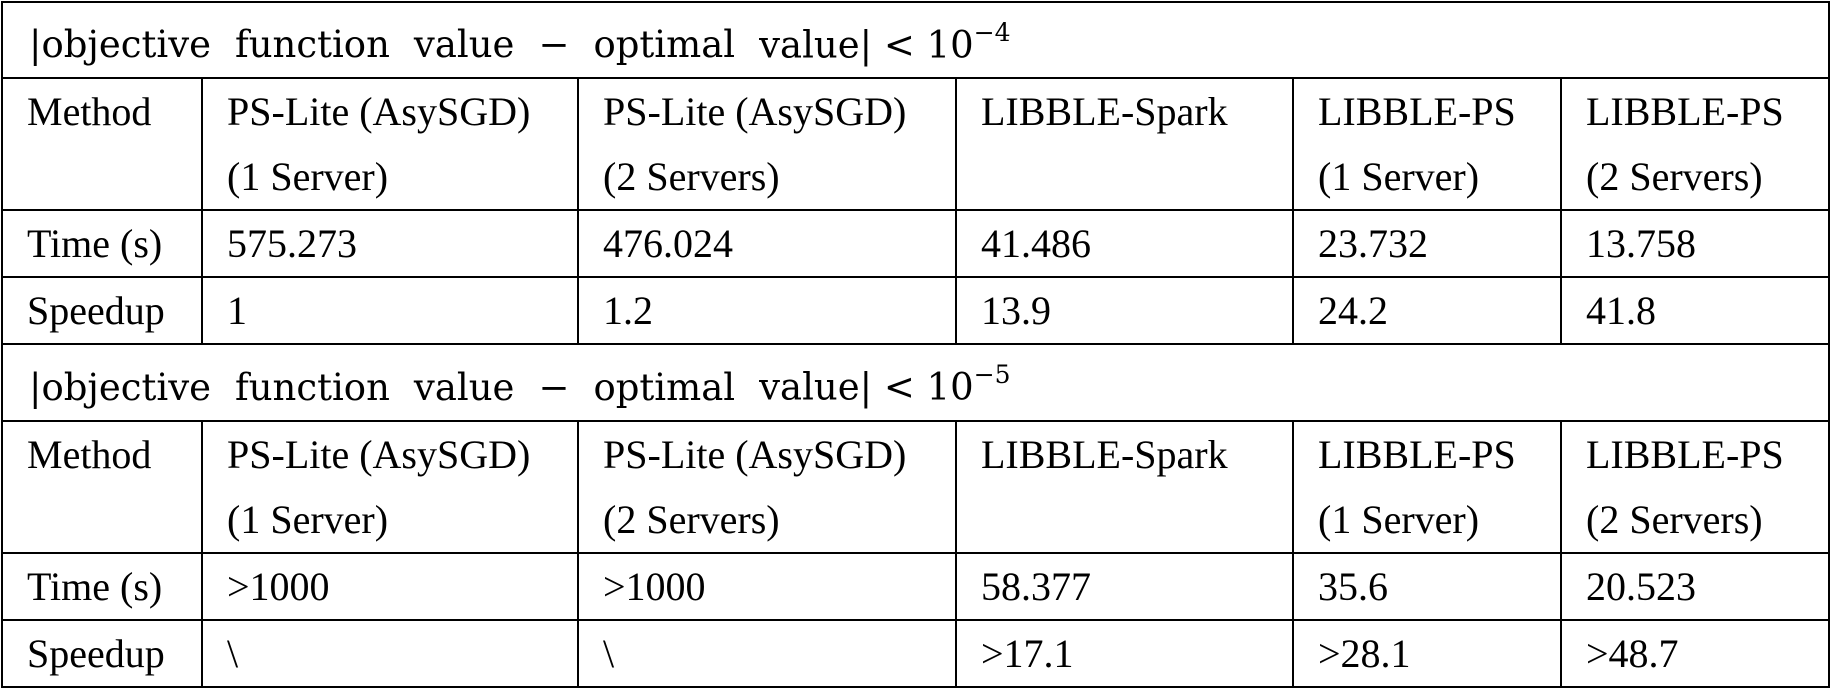  I want to click on exponent: −5, so click(992, 375).